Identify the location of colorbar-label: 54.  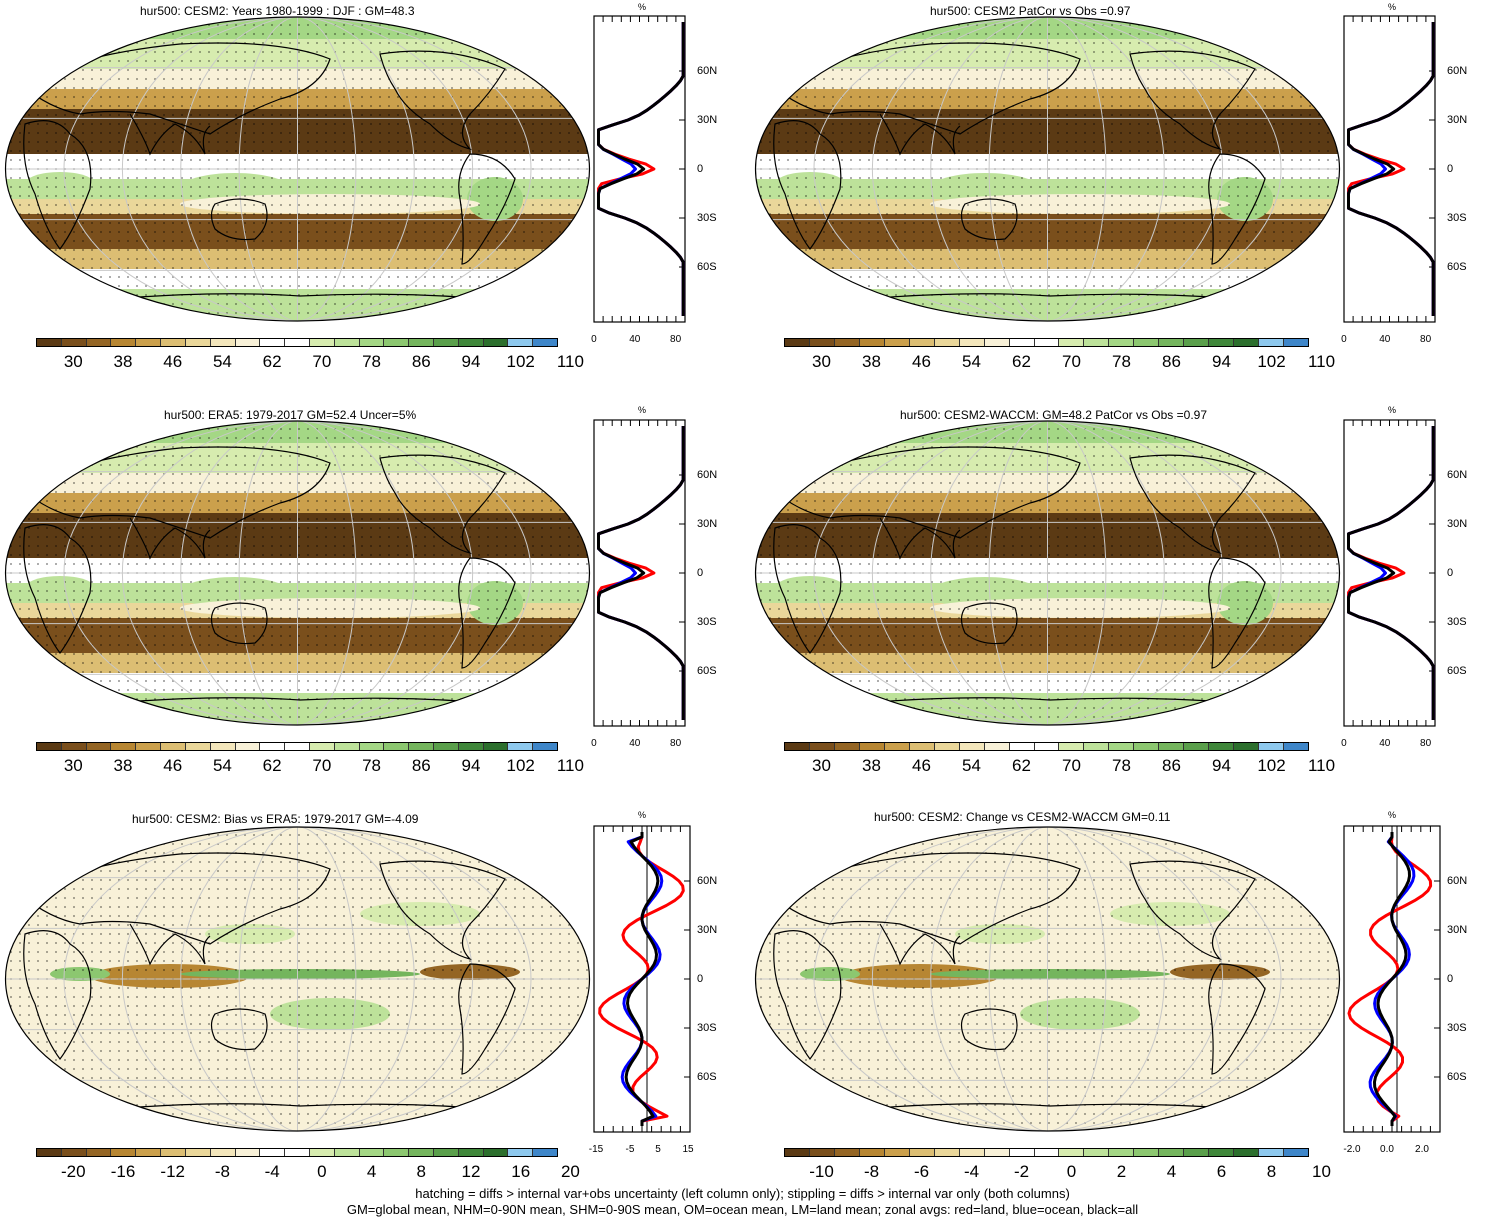
(971, 361).